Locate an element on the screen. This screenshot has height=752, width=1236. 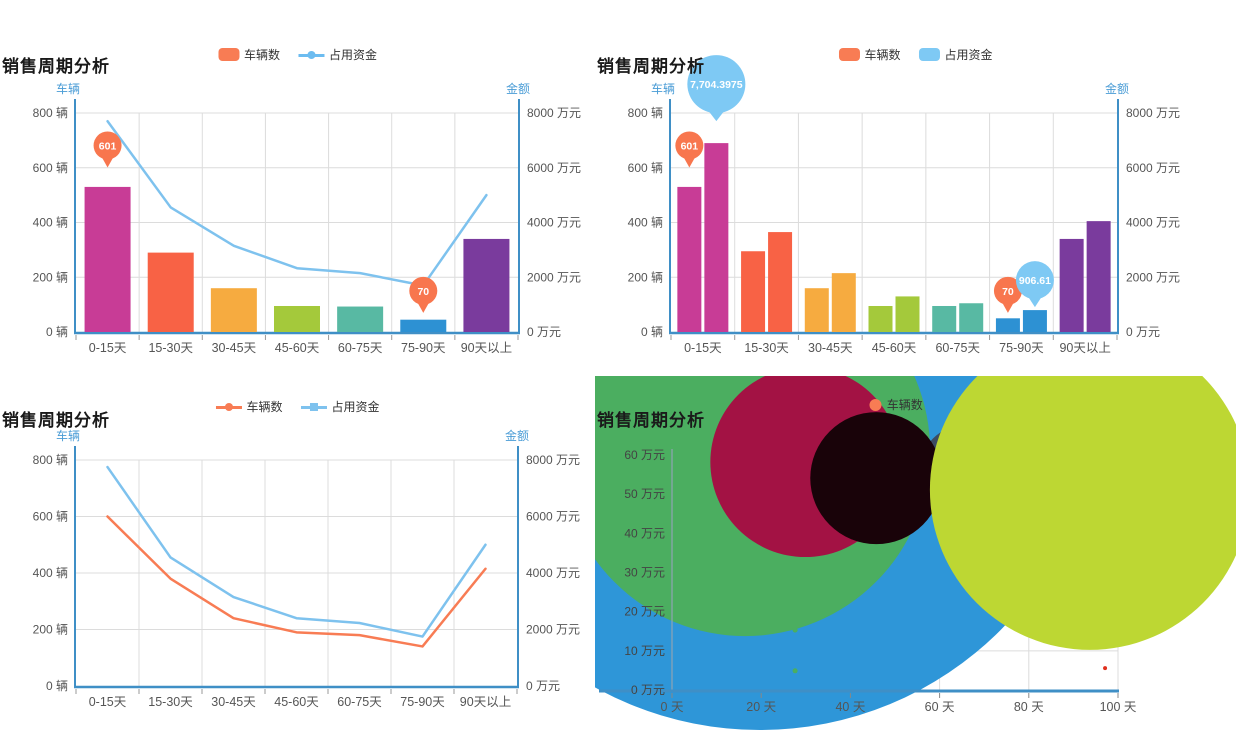
x-tick-label: 20 天 is located at coordinates (761, 707).